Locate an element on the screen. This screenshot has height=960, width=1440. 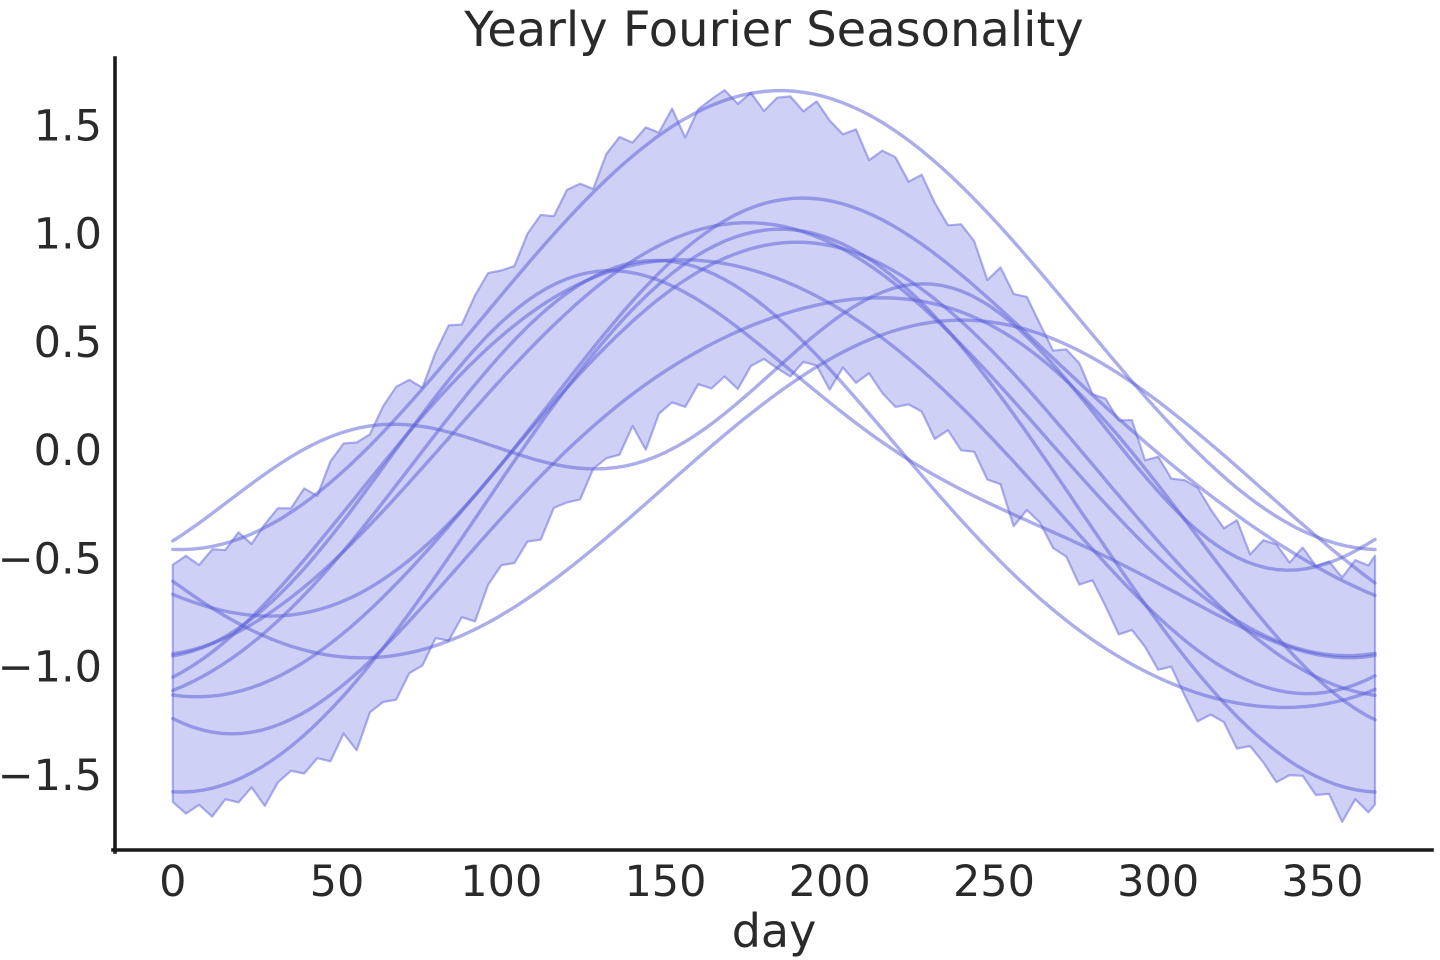
y-tick-label: 1.5 is located at coordinates (68, 126).